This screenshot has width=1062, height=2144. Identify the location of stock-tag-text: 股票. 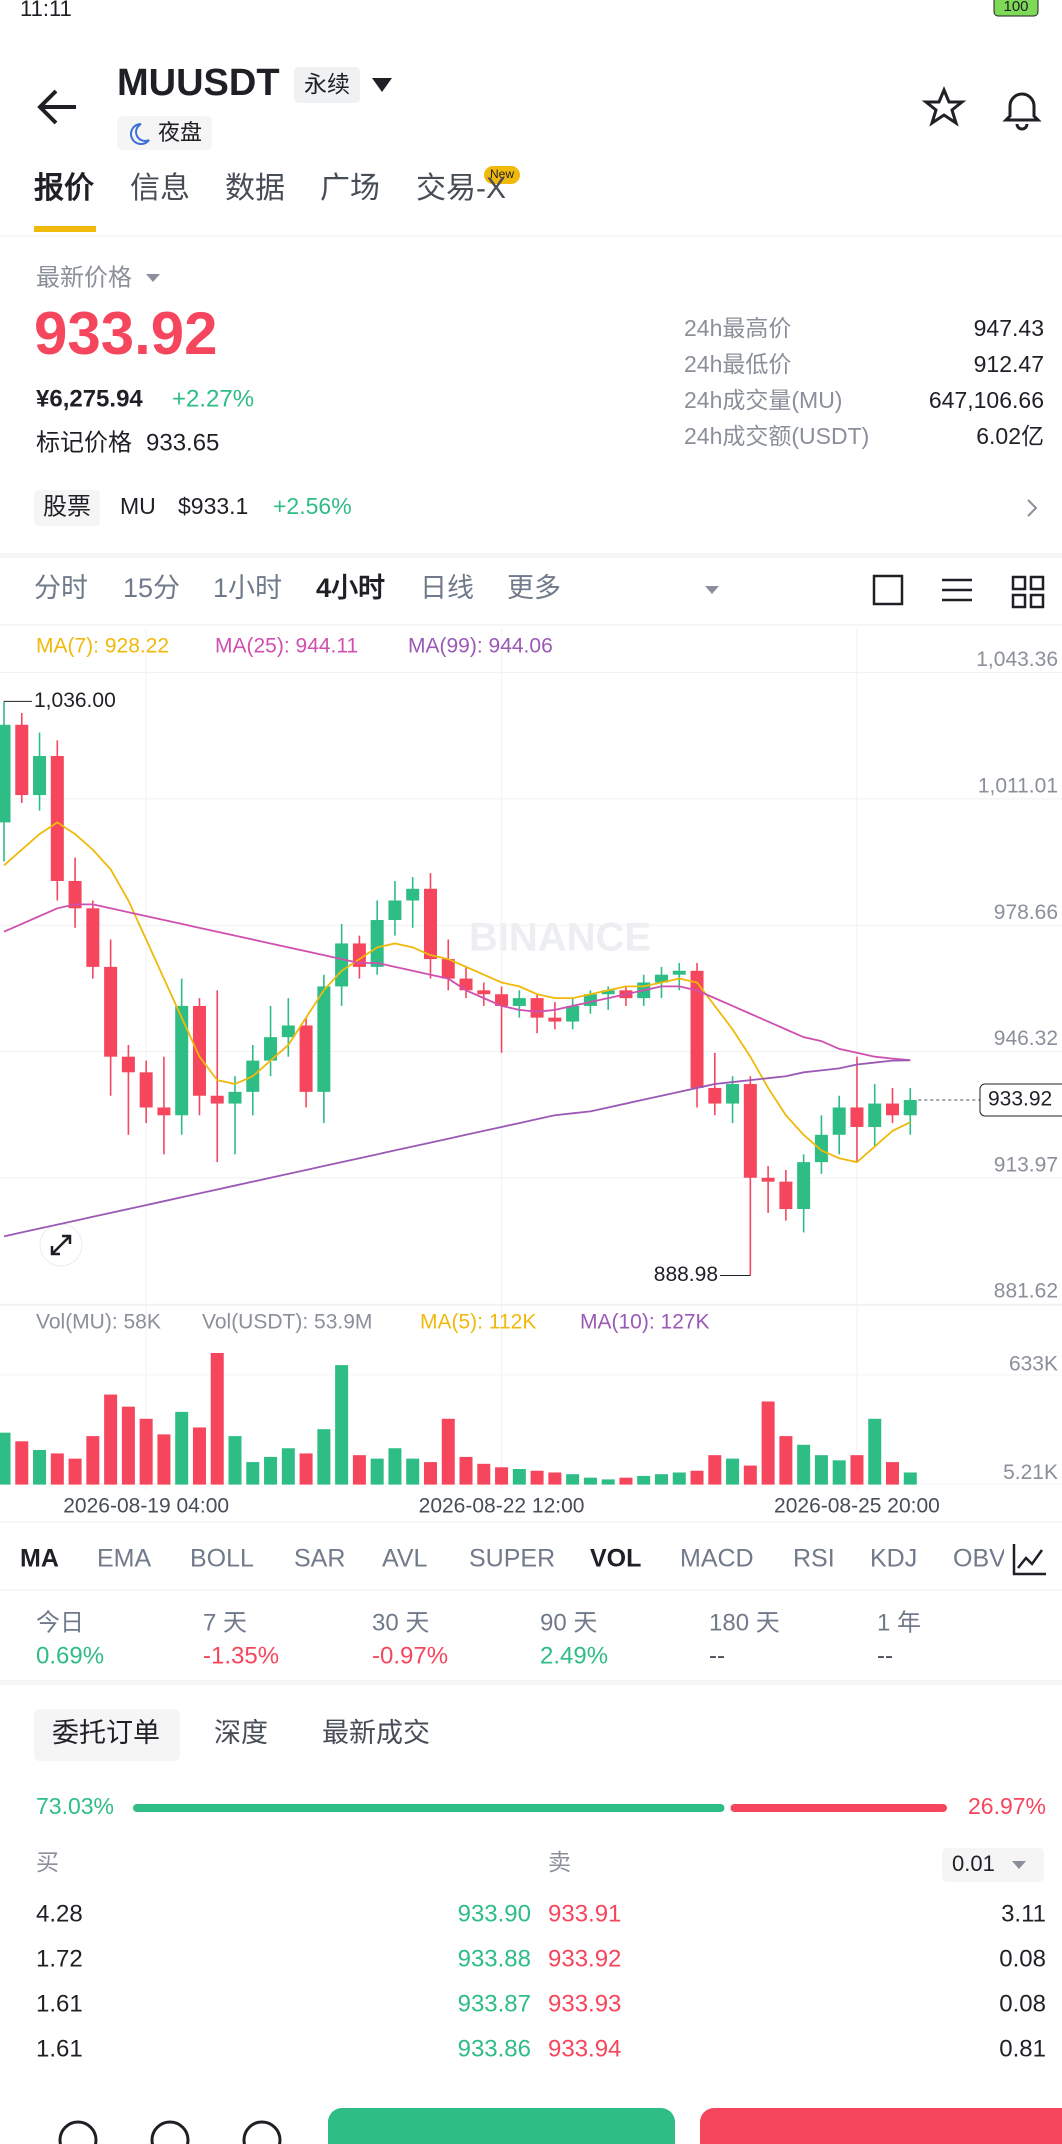
(67, 506).